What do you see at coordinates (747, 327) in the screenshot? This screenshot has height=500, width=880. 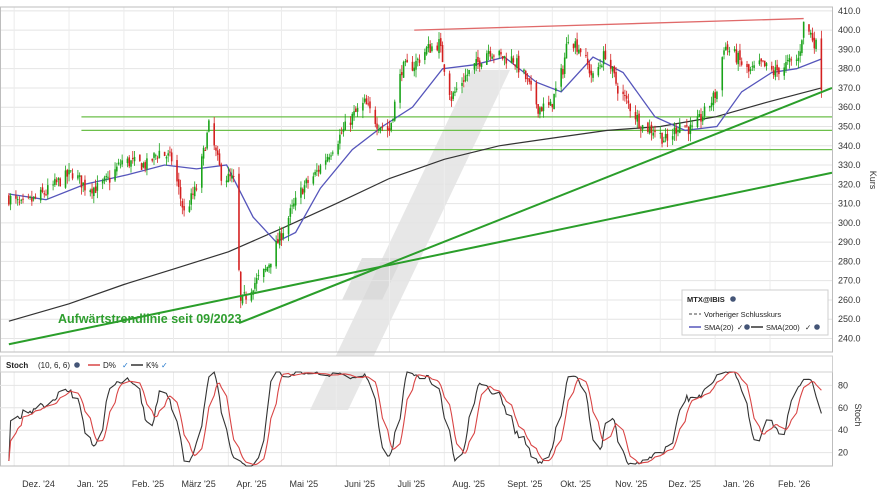 I see `settings-icon-sma20` at bounding box center [747, 327].